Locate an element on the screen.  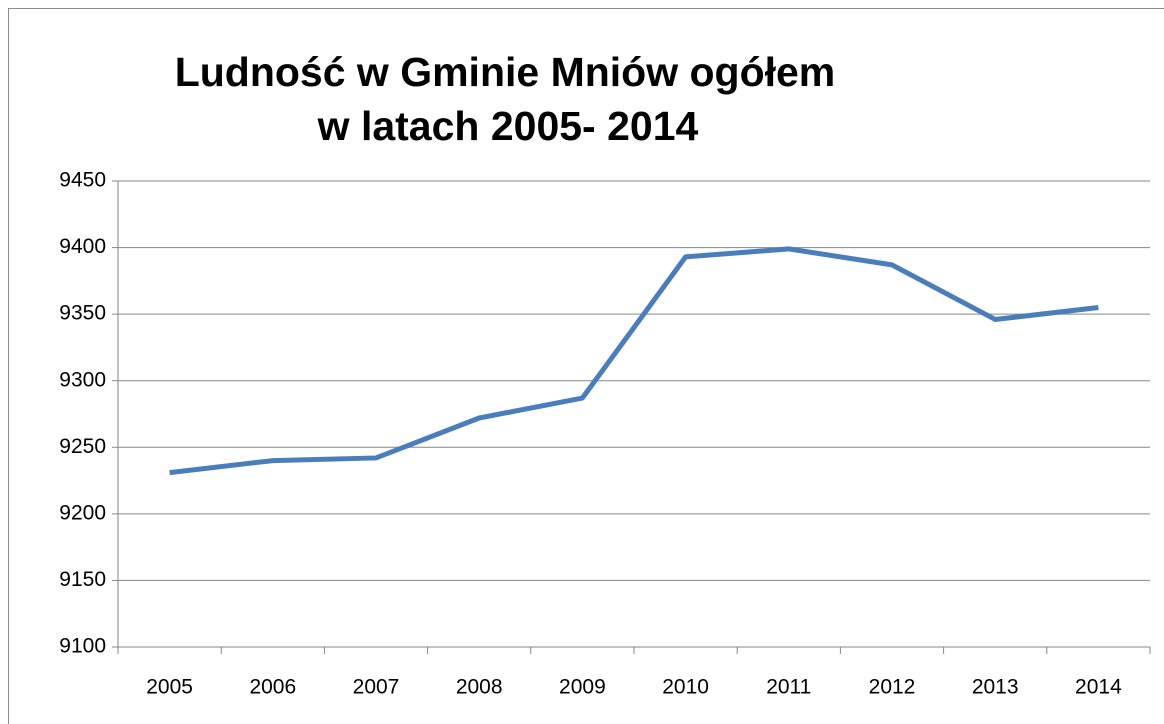
x-tick-label: 2011 is located at coordinates (788, 687).